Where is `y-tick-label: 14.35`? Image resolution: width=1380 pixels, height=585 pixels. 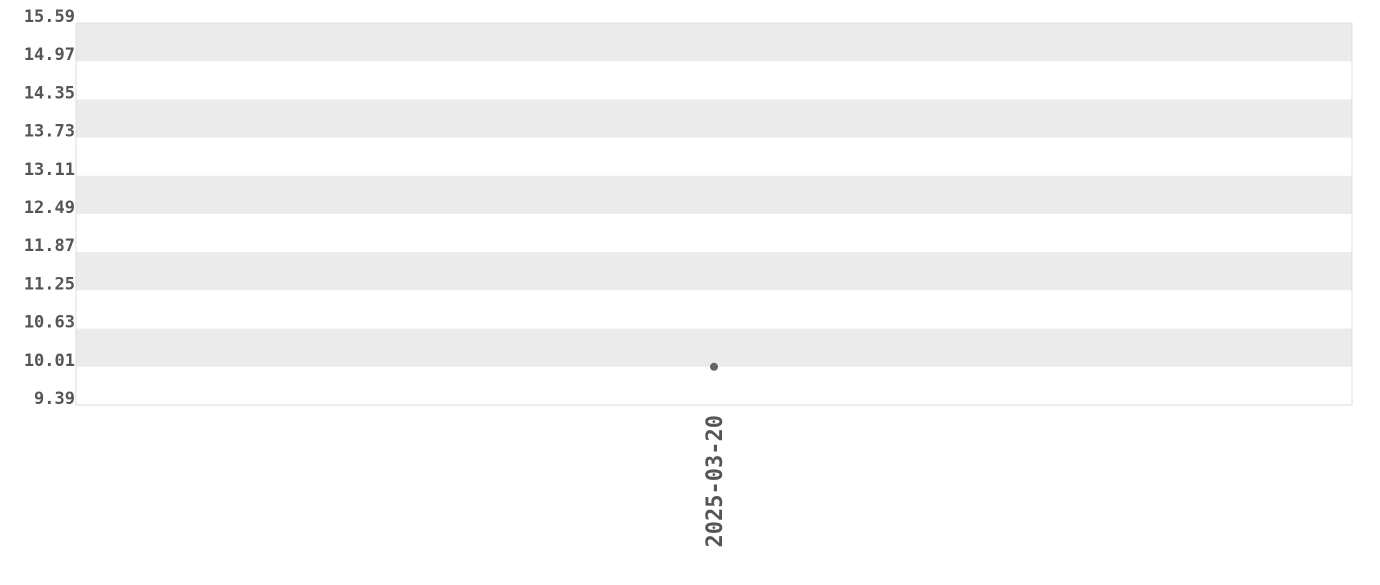 y-tick-label: 14.35 is located at coordinates (49, 93).